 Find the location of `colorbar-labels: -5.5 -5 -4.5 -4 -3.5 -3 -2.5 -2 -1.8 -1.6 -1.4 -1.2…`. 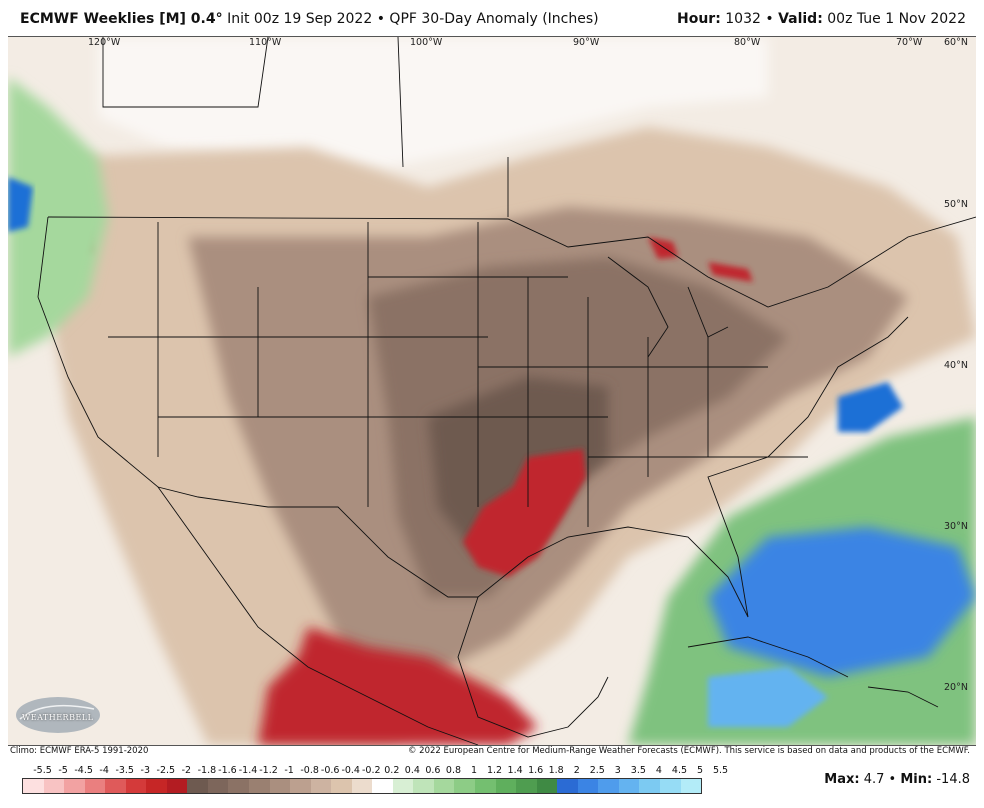

colorbar-labels: -5.5 -5 -4.5 -4 -3.5 -3 -2.5 -2 -1.8 -1.6 -1.4 -1.2… is located at coordinates (375, 771).